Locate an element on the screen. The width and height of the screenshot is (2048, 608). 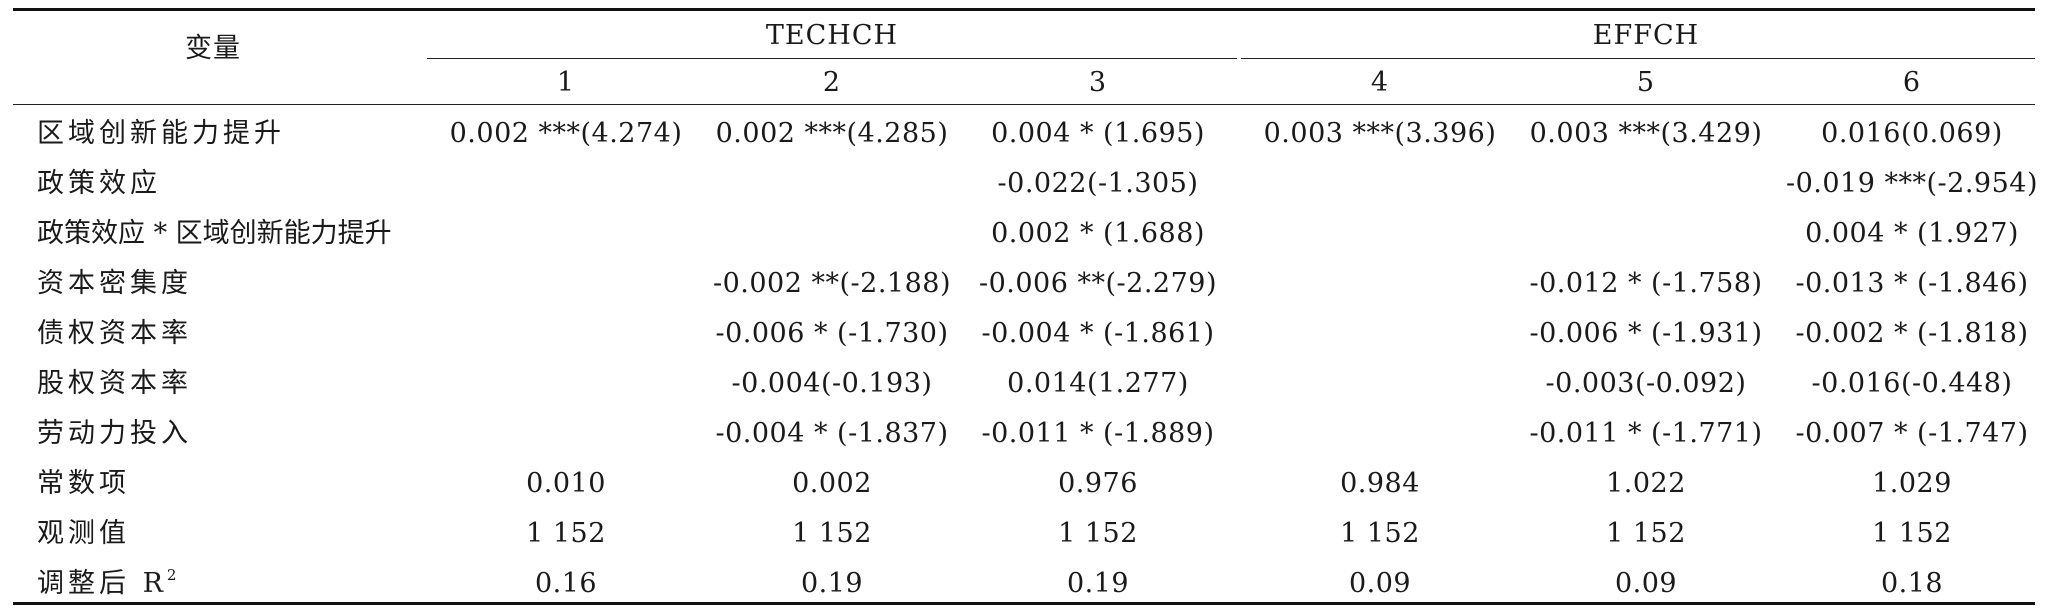
table-cell: -0.006 **(-2.279) is located at coordinates (1098, 283).